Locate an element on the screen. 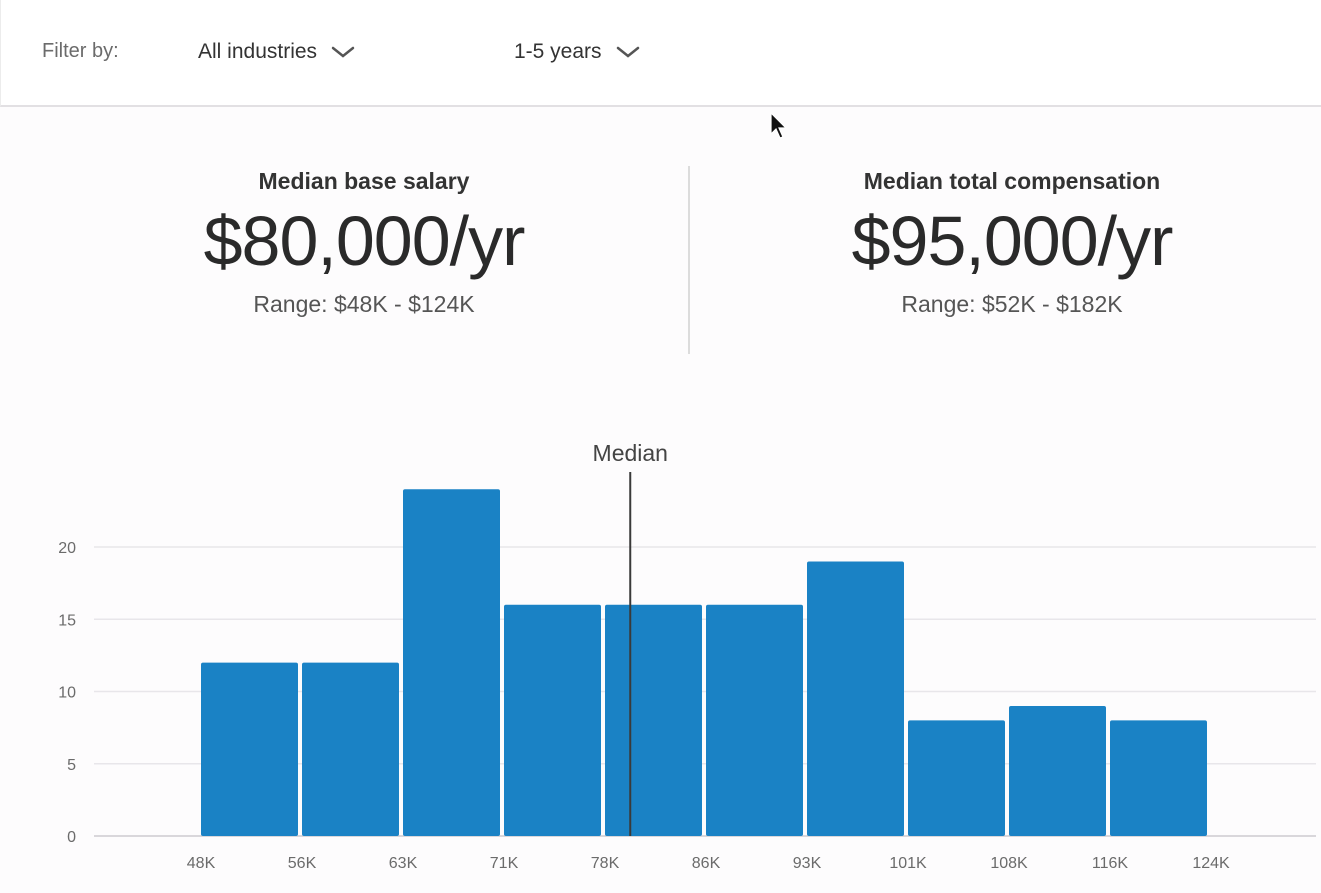 The height and width of the screenshot is (893, 1321). x-tick-label: 93K is located at coordinates (807, 863).